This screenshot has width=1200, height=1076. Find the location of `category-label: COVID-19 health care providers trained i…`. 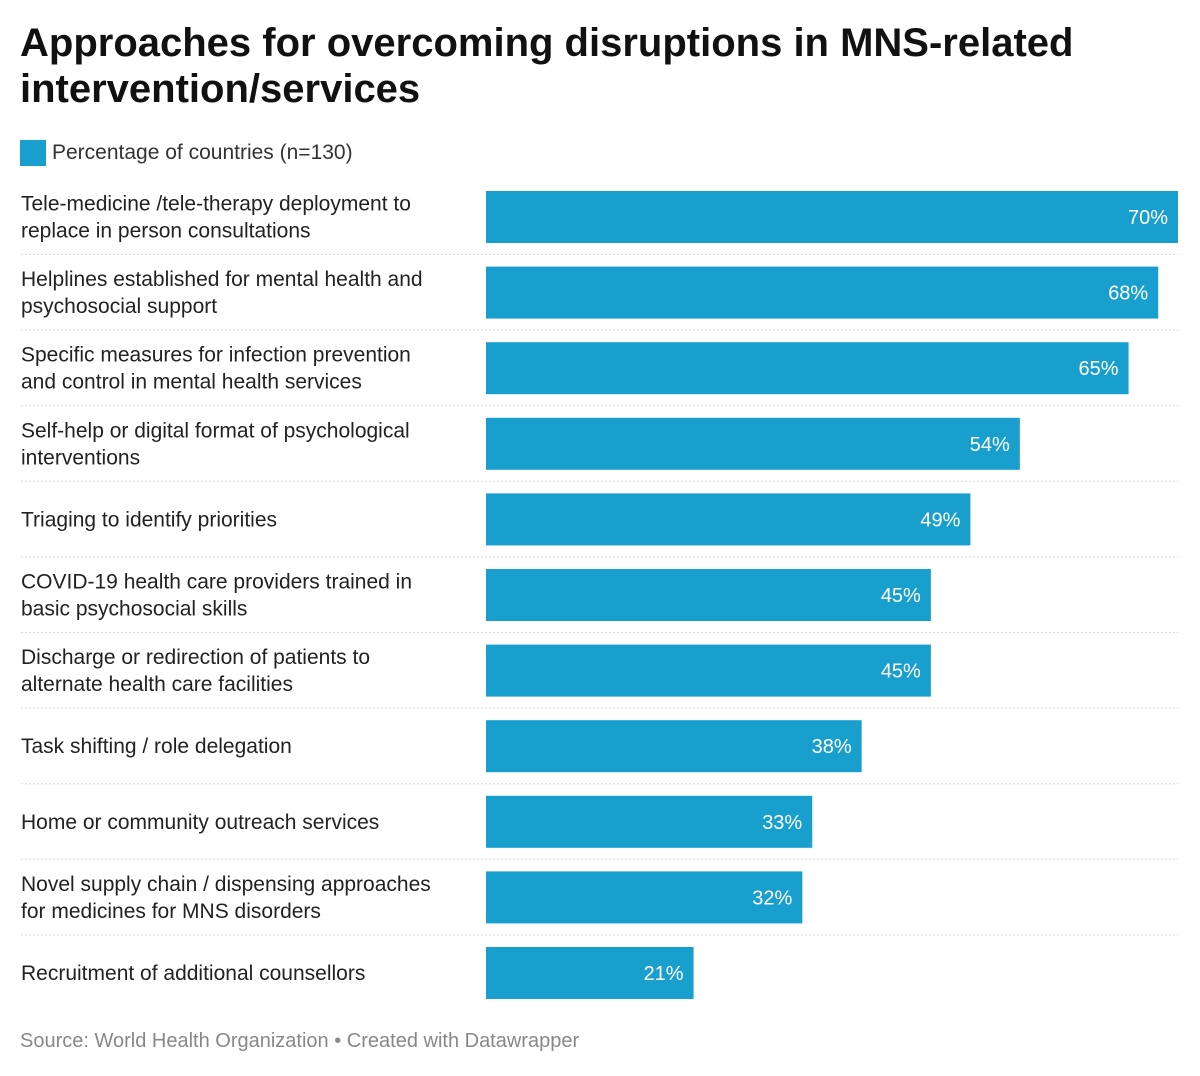

category-label: COVID-19 health care providers trained i… is located at coordinates (216, 596).